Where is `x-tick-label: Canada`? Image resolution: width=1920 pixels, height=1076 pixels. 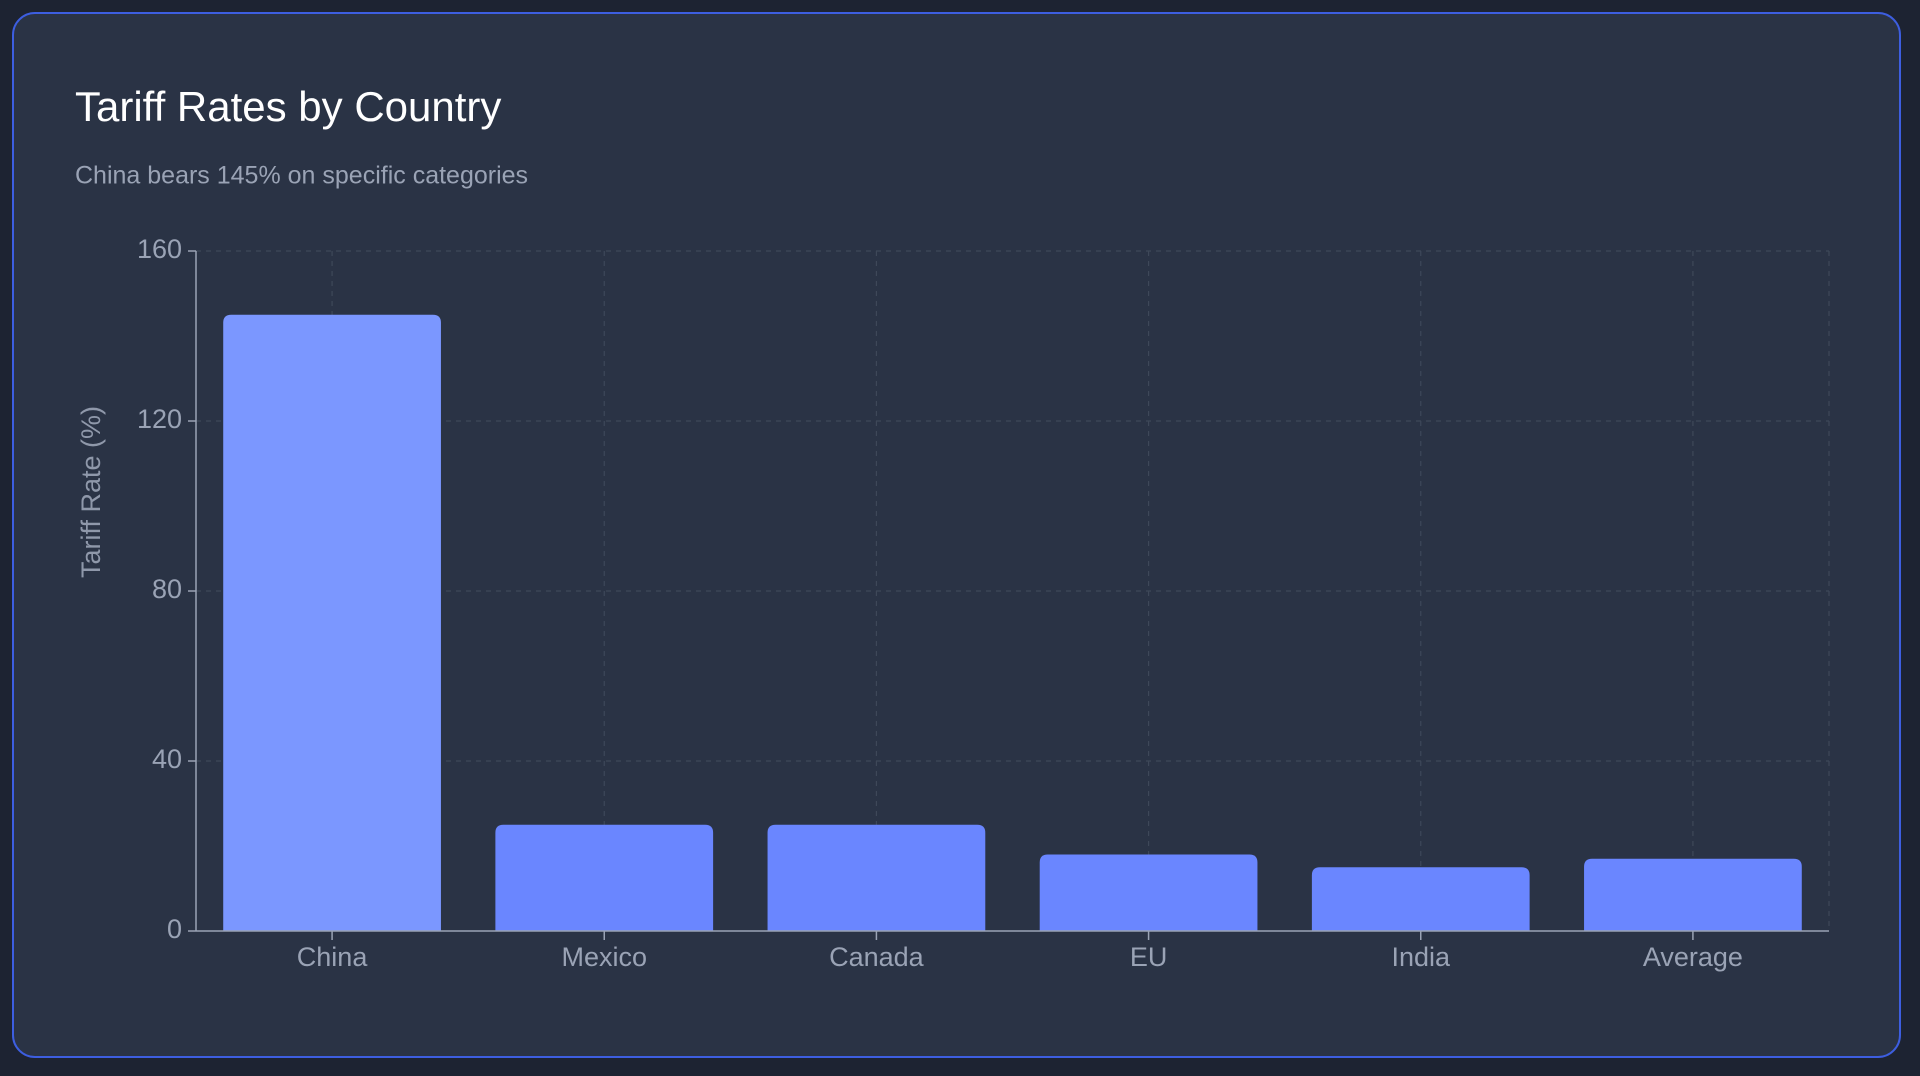 x-tick-label: Canada is located at coordinates (877, 957).